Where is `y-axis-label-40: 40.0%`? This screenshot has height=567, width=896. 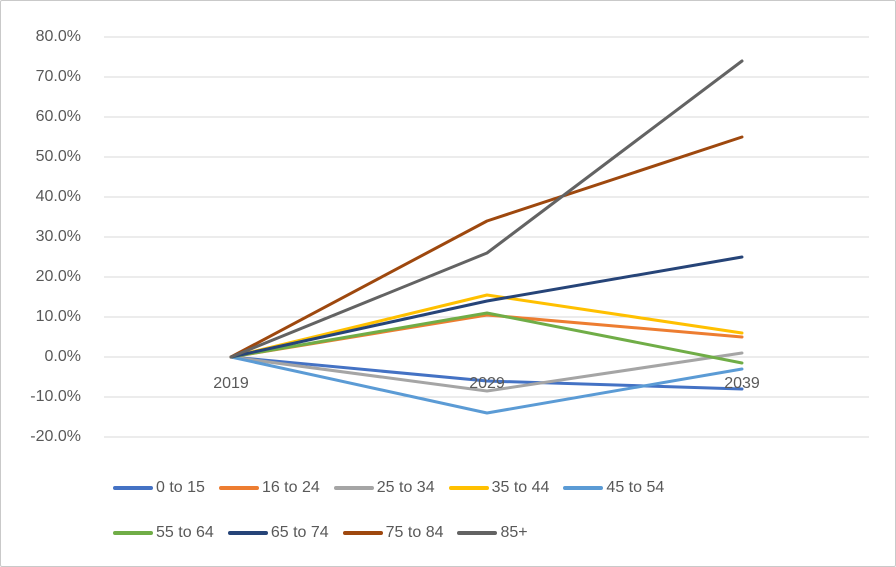 y-axis-label-40: 40.0% is located at coordinates (58, 196).